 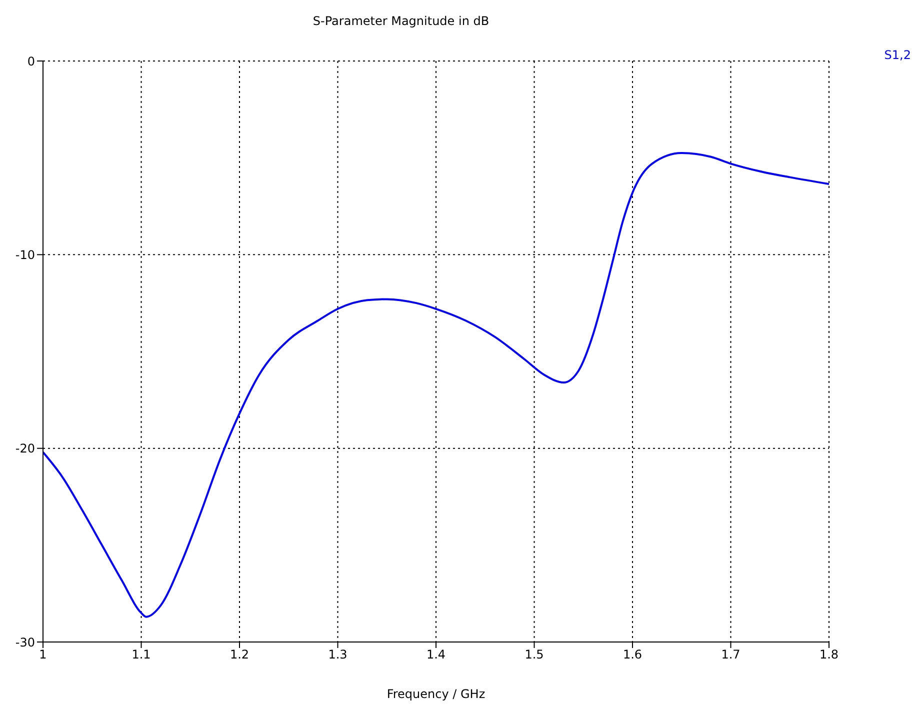 What do you see at coordinates (25, 255) in the screenshot?
I see `y-tick-label: -10` at bounding box center [25, 255].